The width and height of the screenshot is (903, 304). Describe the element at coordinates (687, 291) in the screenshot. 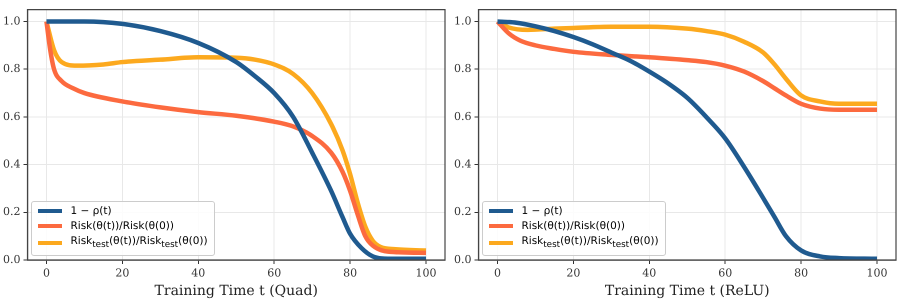

I see `x-axis-title: Training Time t (ReLU)` at that location.